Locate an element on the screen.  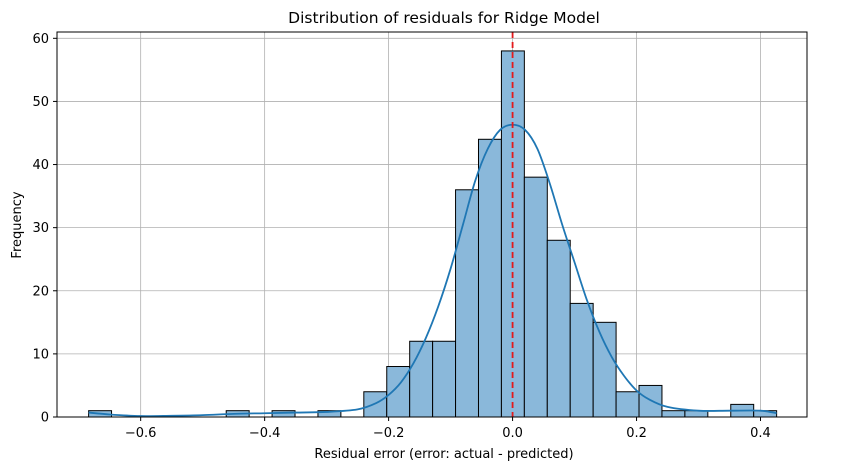
y-axis-ticks: 0 10 20 30 40 50 60 is located at coordinates (44, 229).